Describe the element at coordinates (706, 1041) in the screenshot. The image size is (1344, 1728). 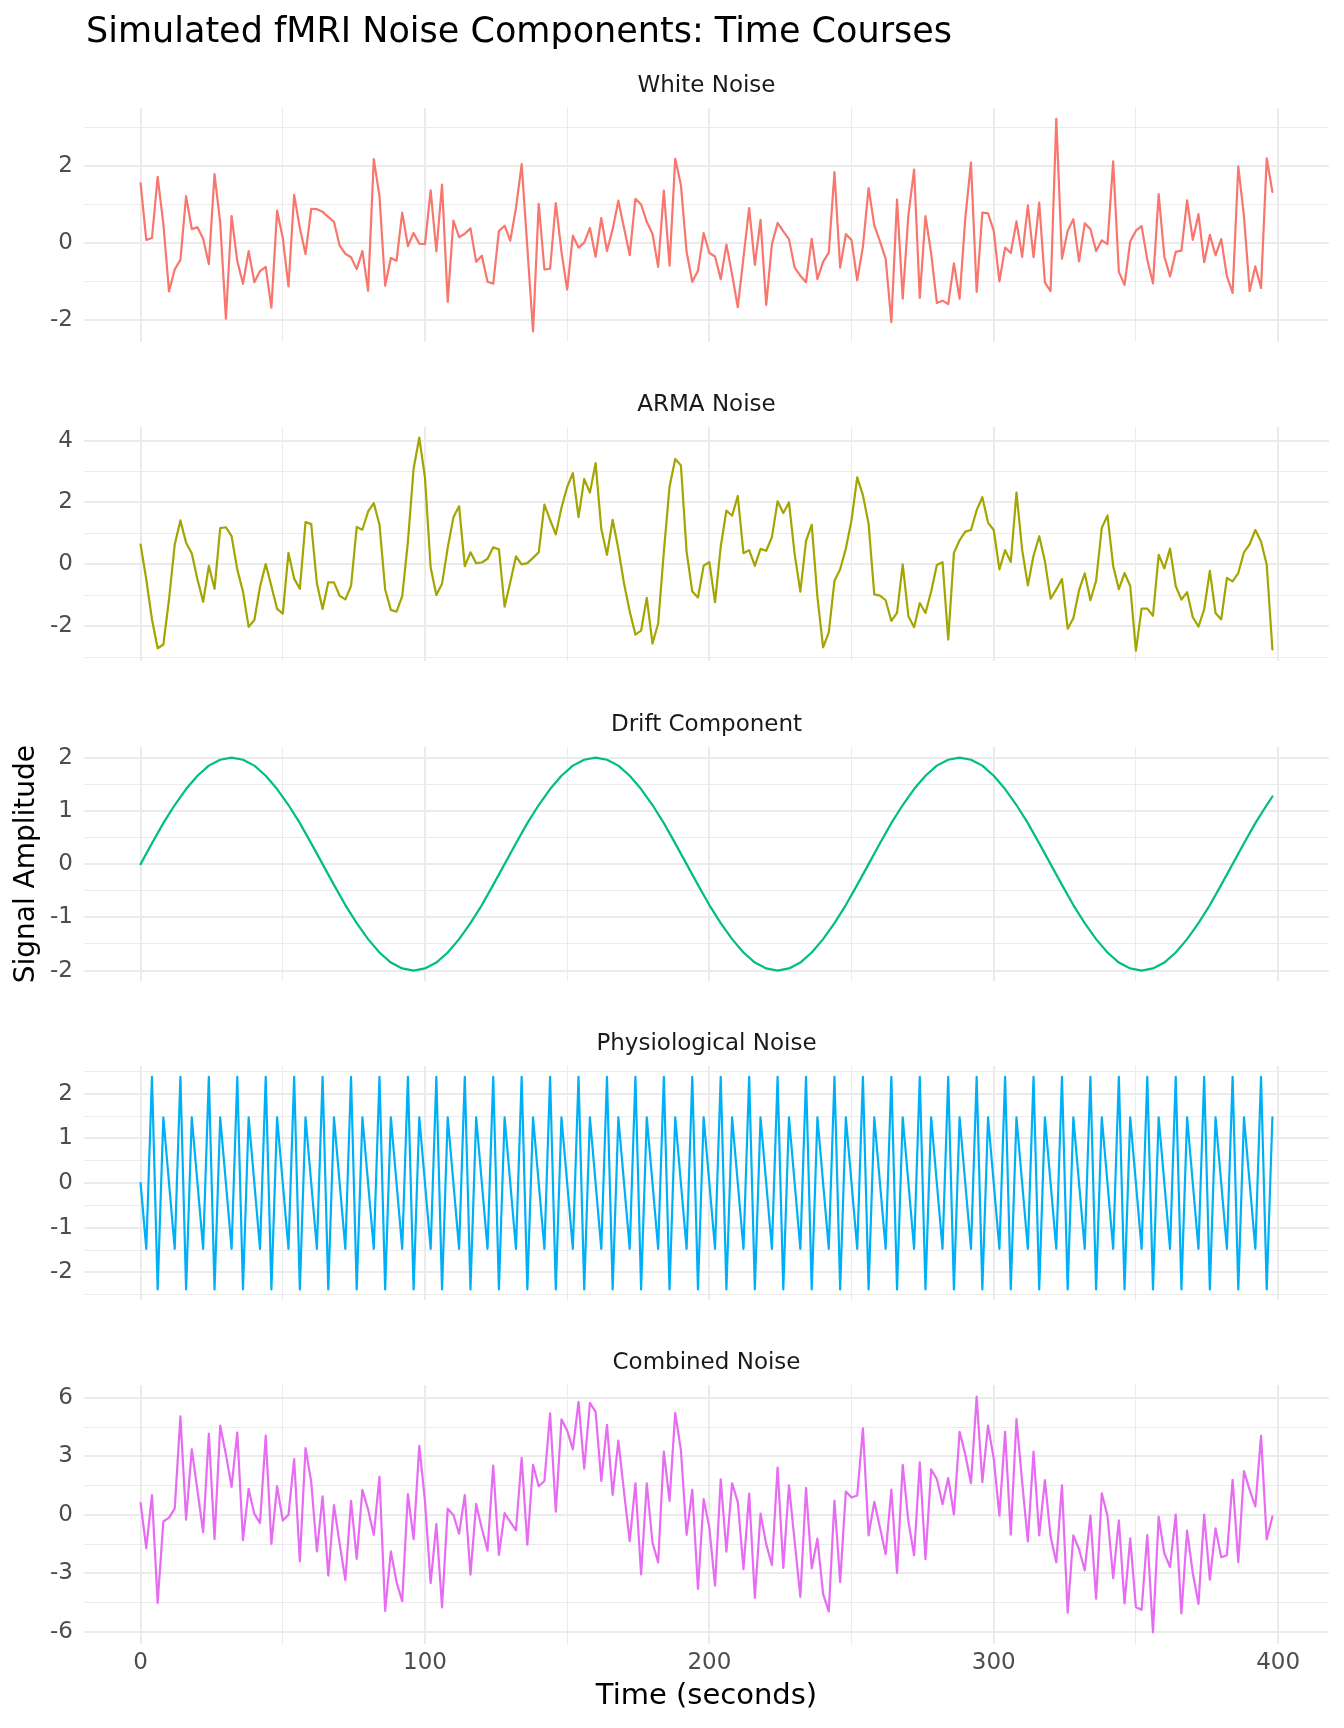
I see `chart-subtitle: Physiological Noise` at that location.